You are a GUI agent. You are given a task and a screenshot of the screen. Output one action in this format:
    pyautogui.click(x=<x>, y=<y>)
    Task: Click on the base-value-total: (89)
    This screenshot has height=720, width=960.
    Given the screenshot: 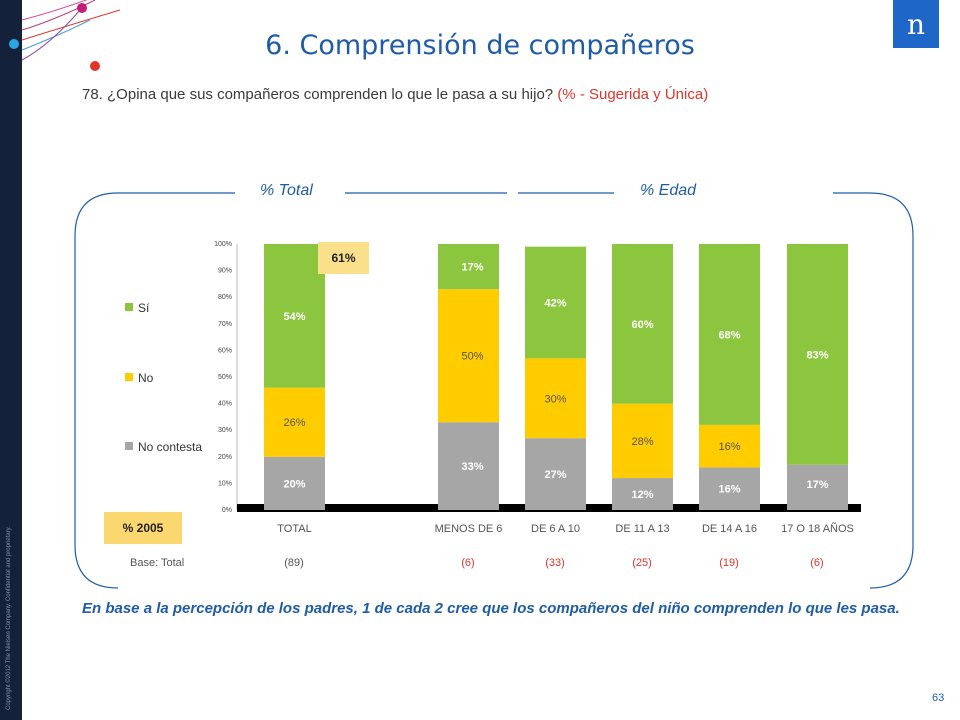 What is the action you would take?
    pyautogui.click(x=294, y=563)
    